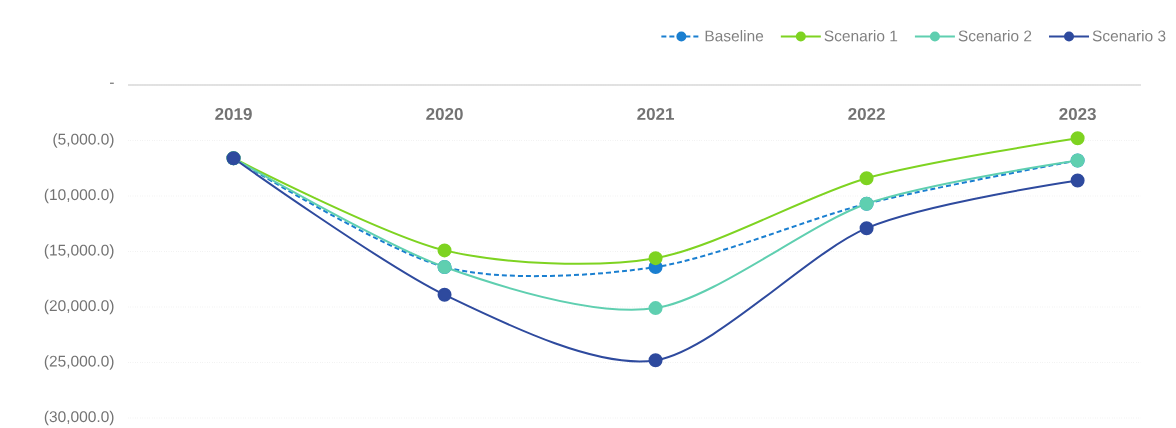 This screenshot has height=428, width=1176. What do you see at coordinates (866, 114) in the screenshot?
I see `x-tick-label: 2022` at bounding box center [866, 114].